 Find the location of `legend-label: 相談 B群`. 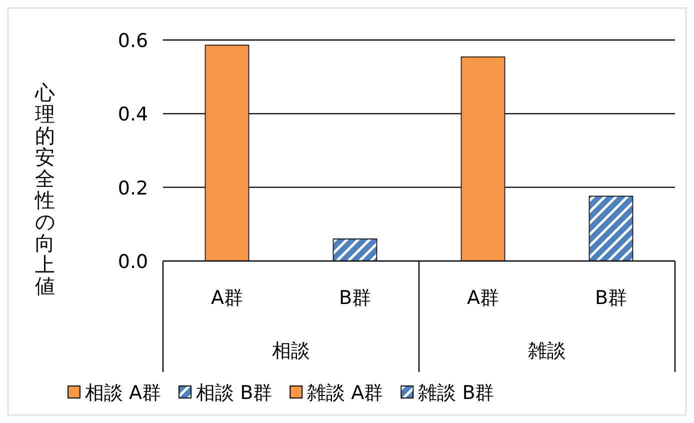

legend-label: 相談 B群 is located at coordinates (234, 393).